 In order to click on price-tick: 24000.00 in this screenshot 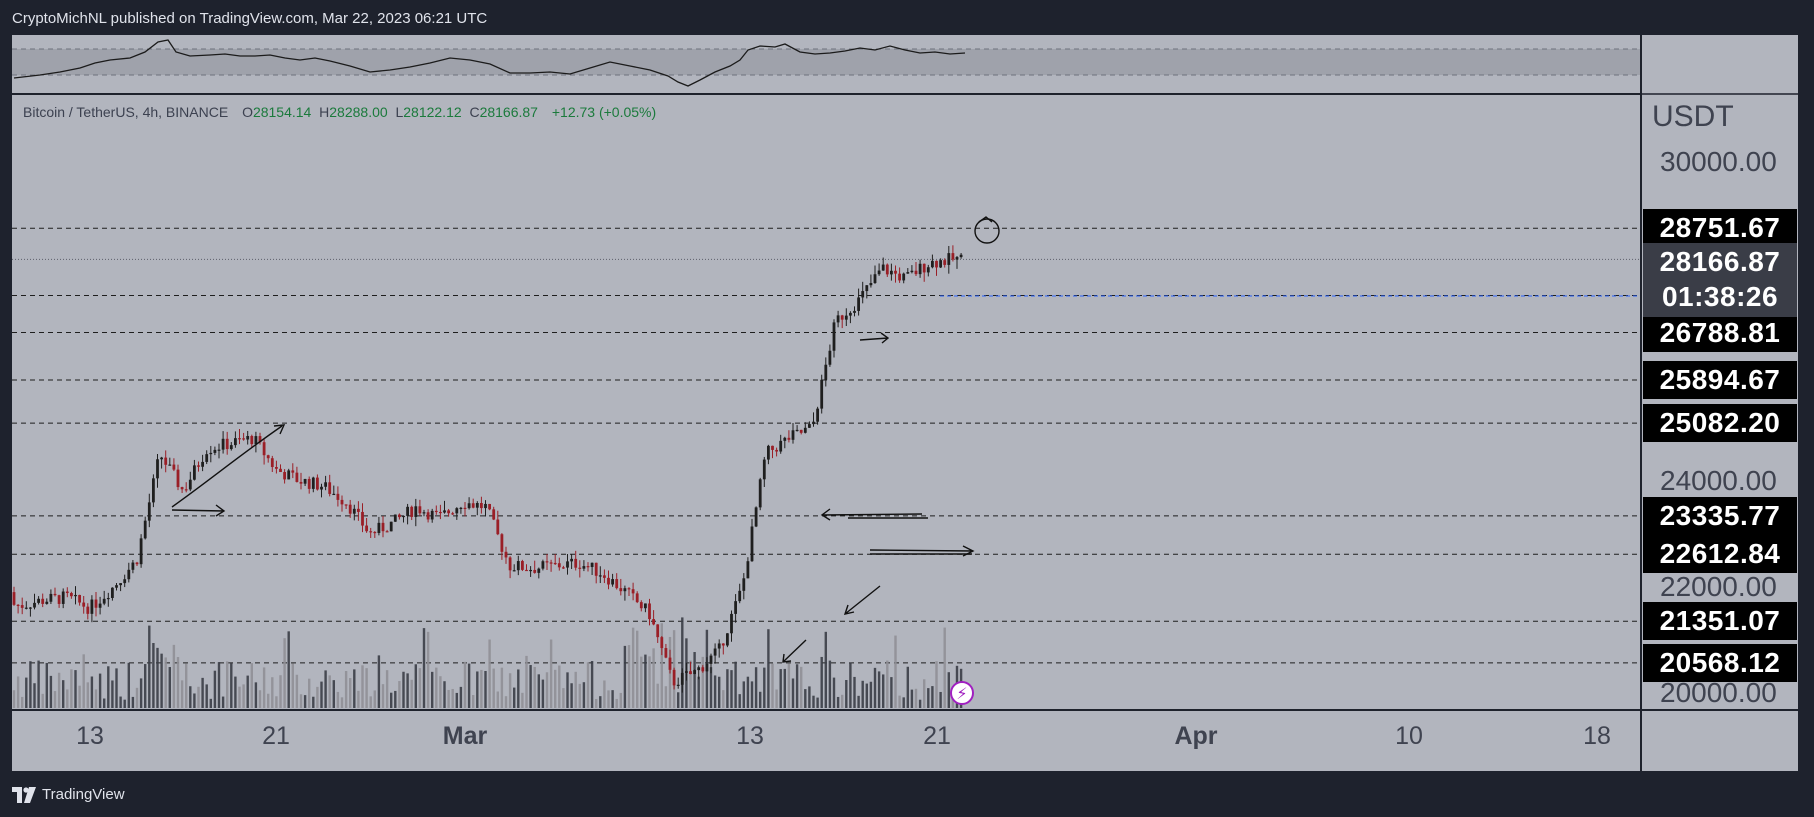, I will do `click(1718, 480)`.